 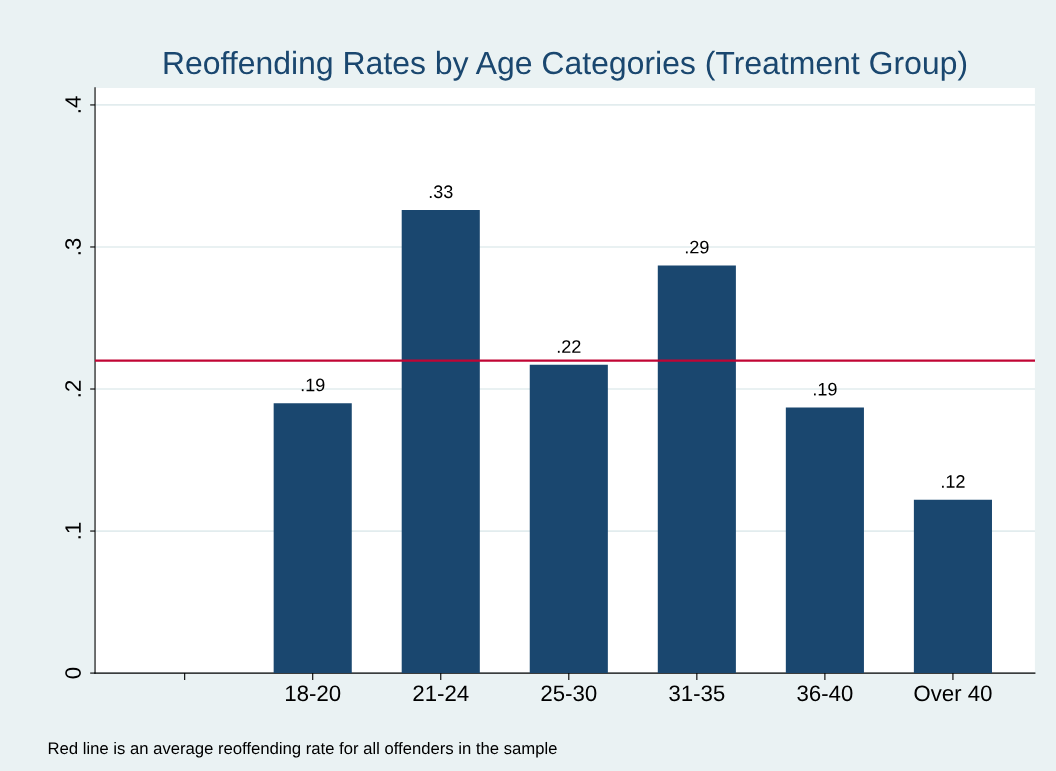 I want to click on x-tick-label: 36-40, so click(x=825, y=693).